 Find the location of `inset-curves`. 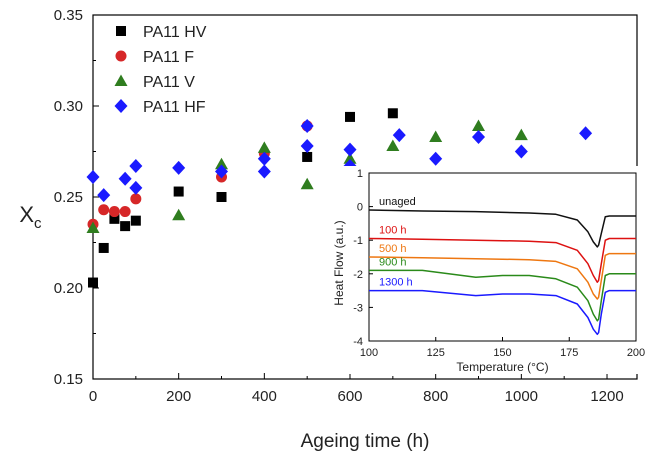

inset-curves is located at coordinates (502, 272).